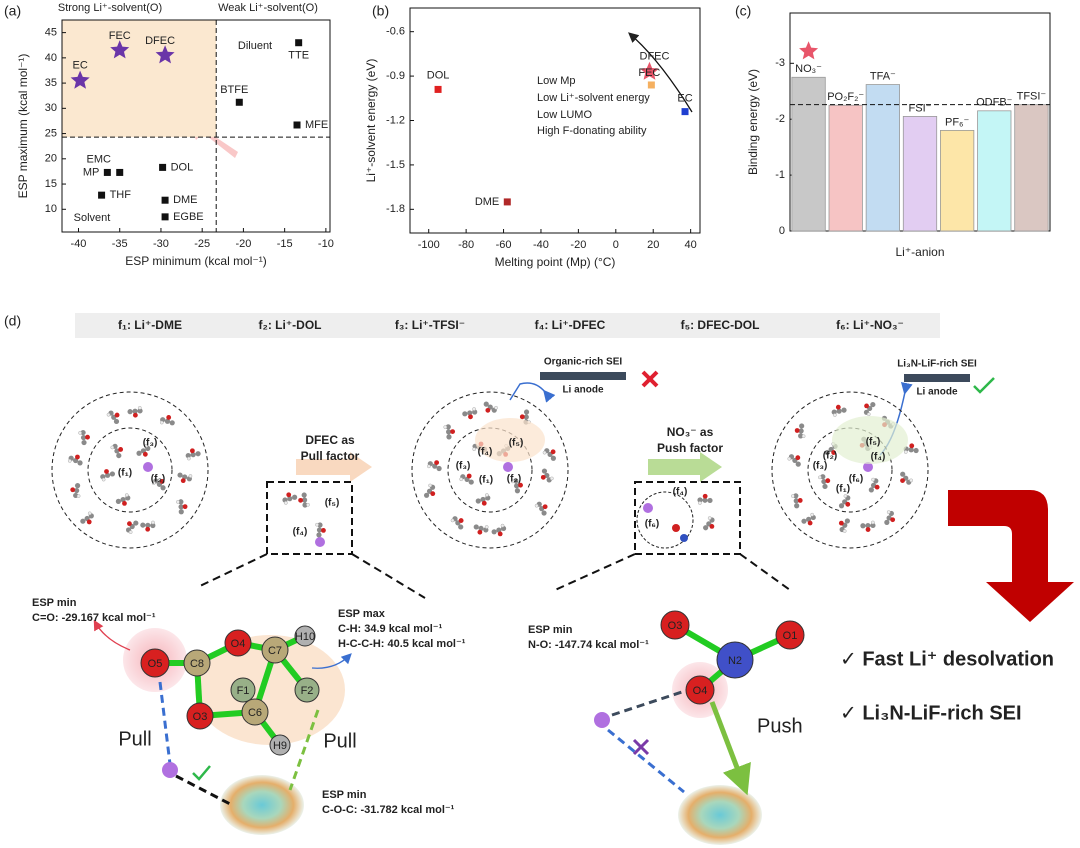 This screenshot has width=1080, height=848. I want to click on bar-category-label: ODFB⁻, so click(994, 103).